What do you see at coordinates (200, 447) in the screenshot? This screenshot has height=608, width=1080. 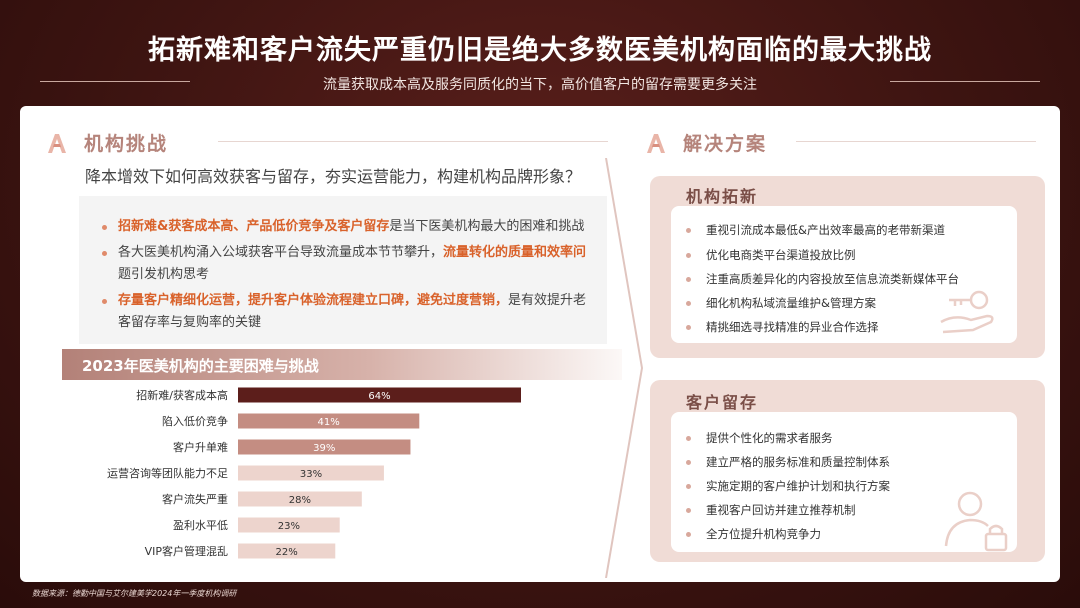 I see `bar-category-label: 客户升单难` at bounding box center [200, 447].